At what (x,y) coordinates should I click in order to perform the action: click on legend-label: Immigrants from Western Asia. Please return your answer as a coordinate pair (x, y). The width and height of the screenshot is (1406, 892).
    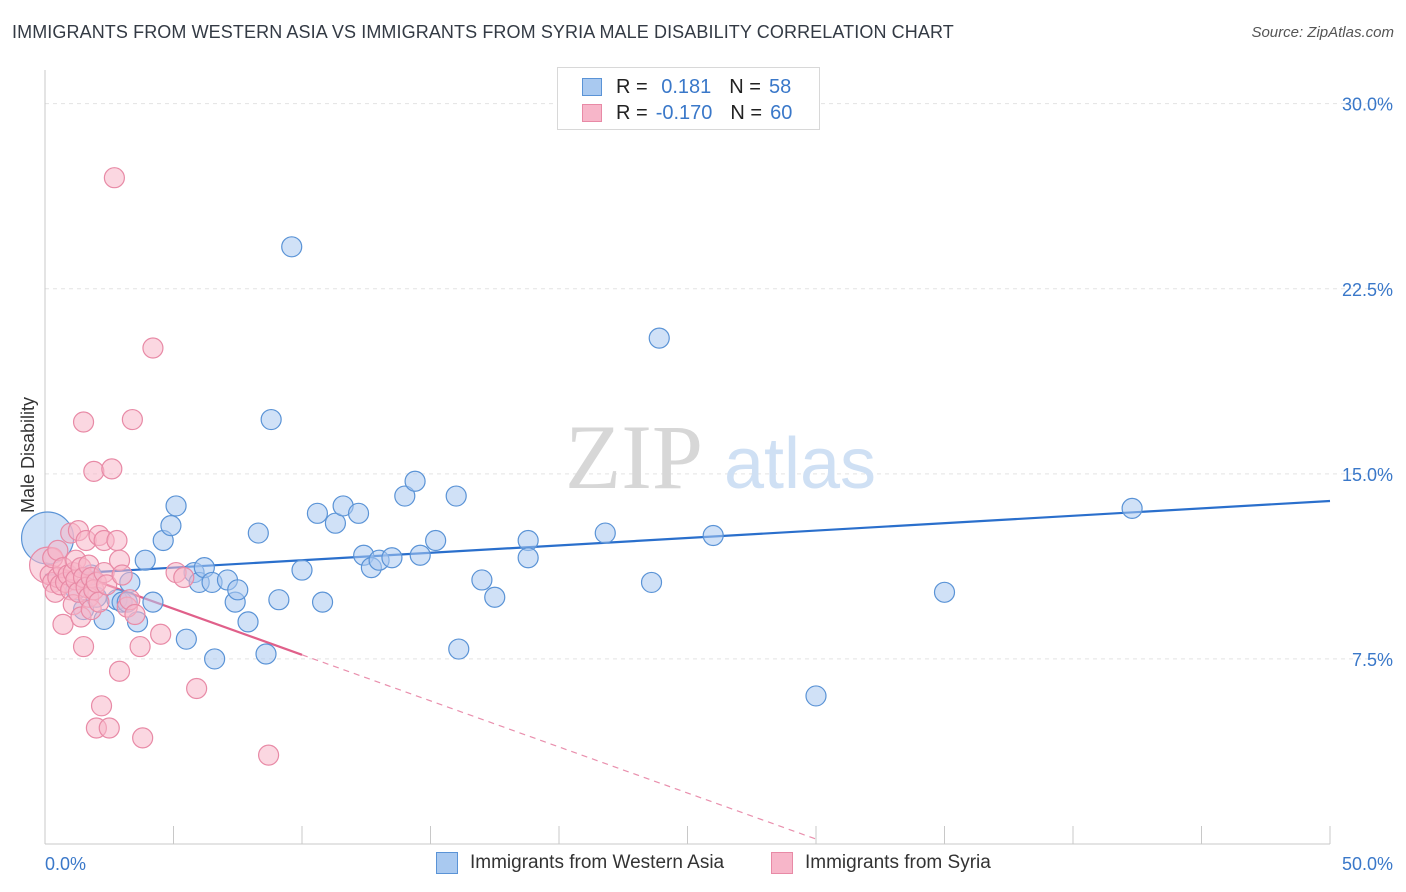
    Looking at the image, I should click on (597, 862).